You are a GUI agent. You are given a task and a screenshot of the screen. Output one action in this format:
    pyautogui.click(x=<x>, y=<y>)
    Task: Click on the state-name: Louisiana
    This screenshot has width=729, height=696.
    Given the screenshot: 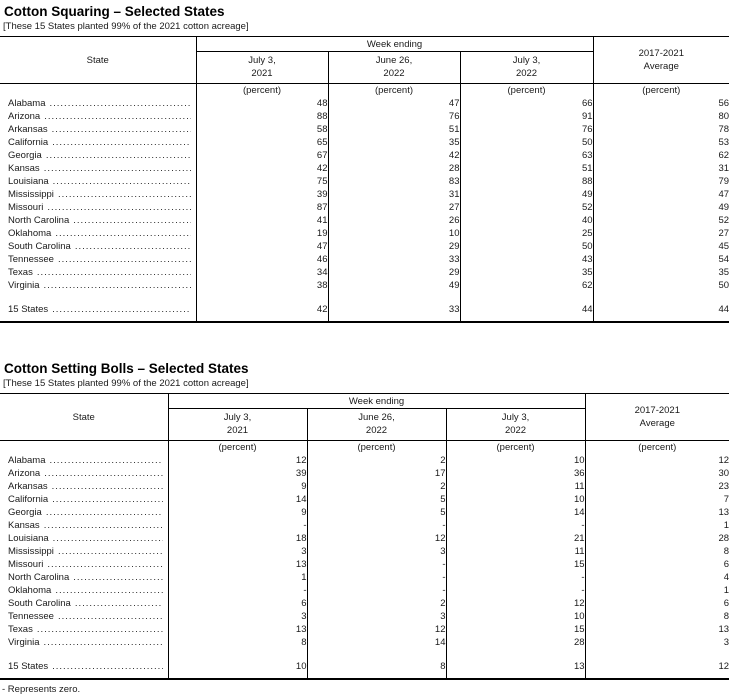 What is the action you would take?
    pyautogui.click(x=28, y=181)
    